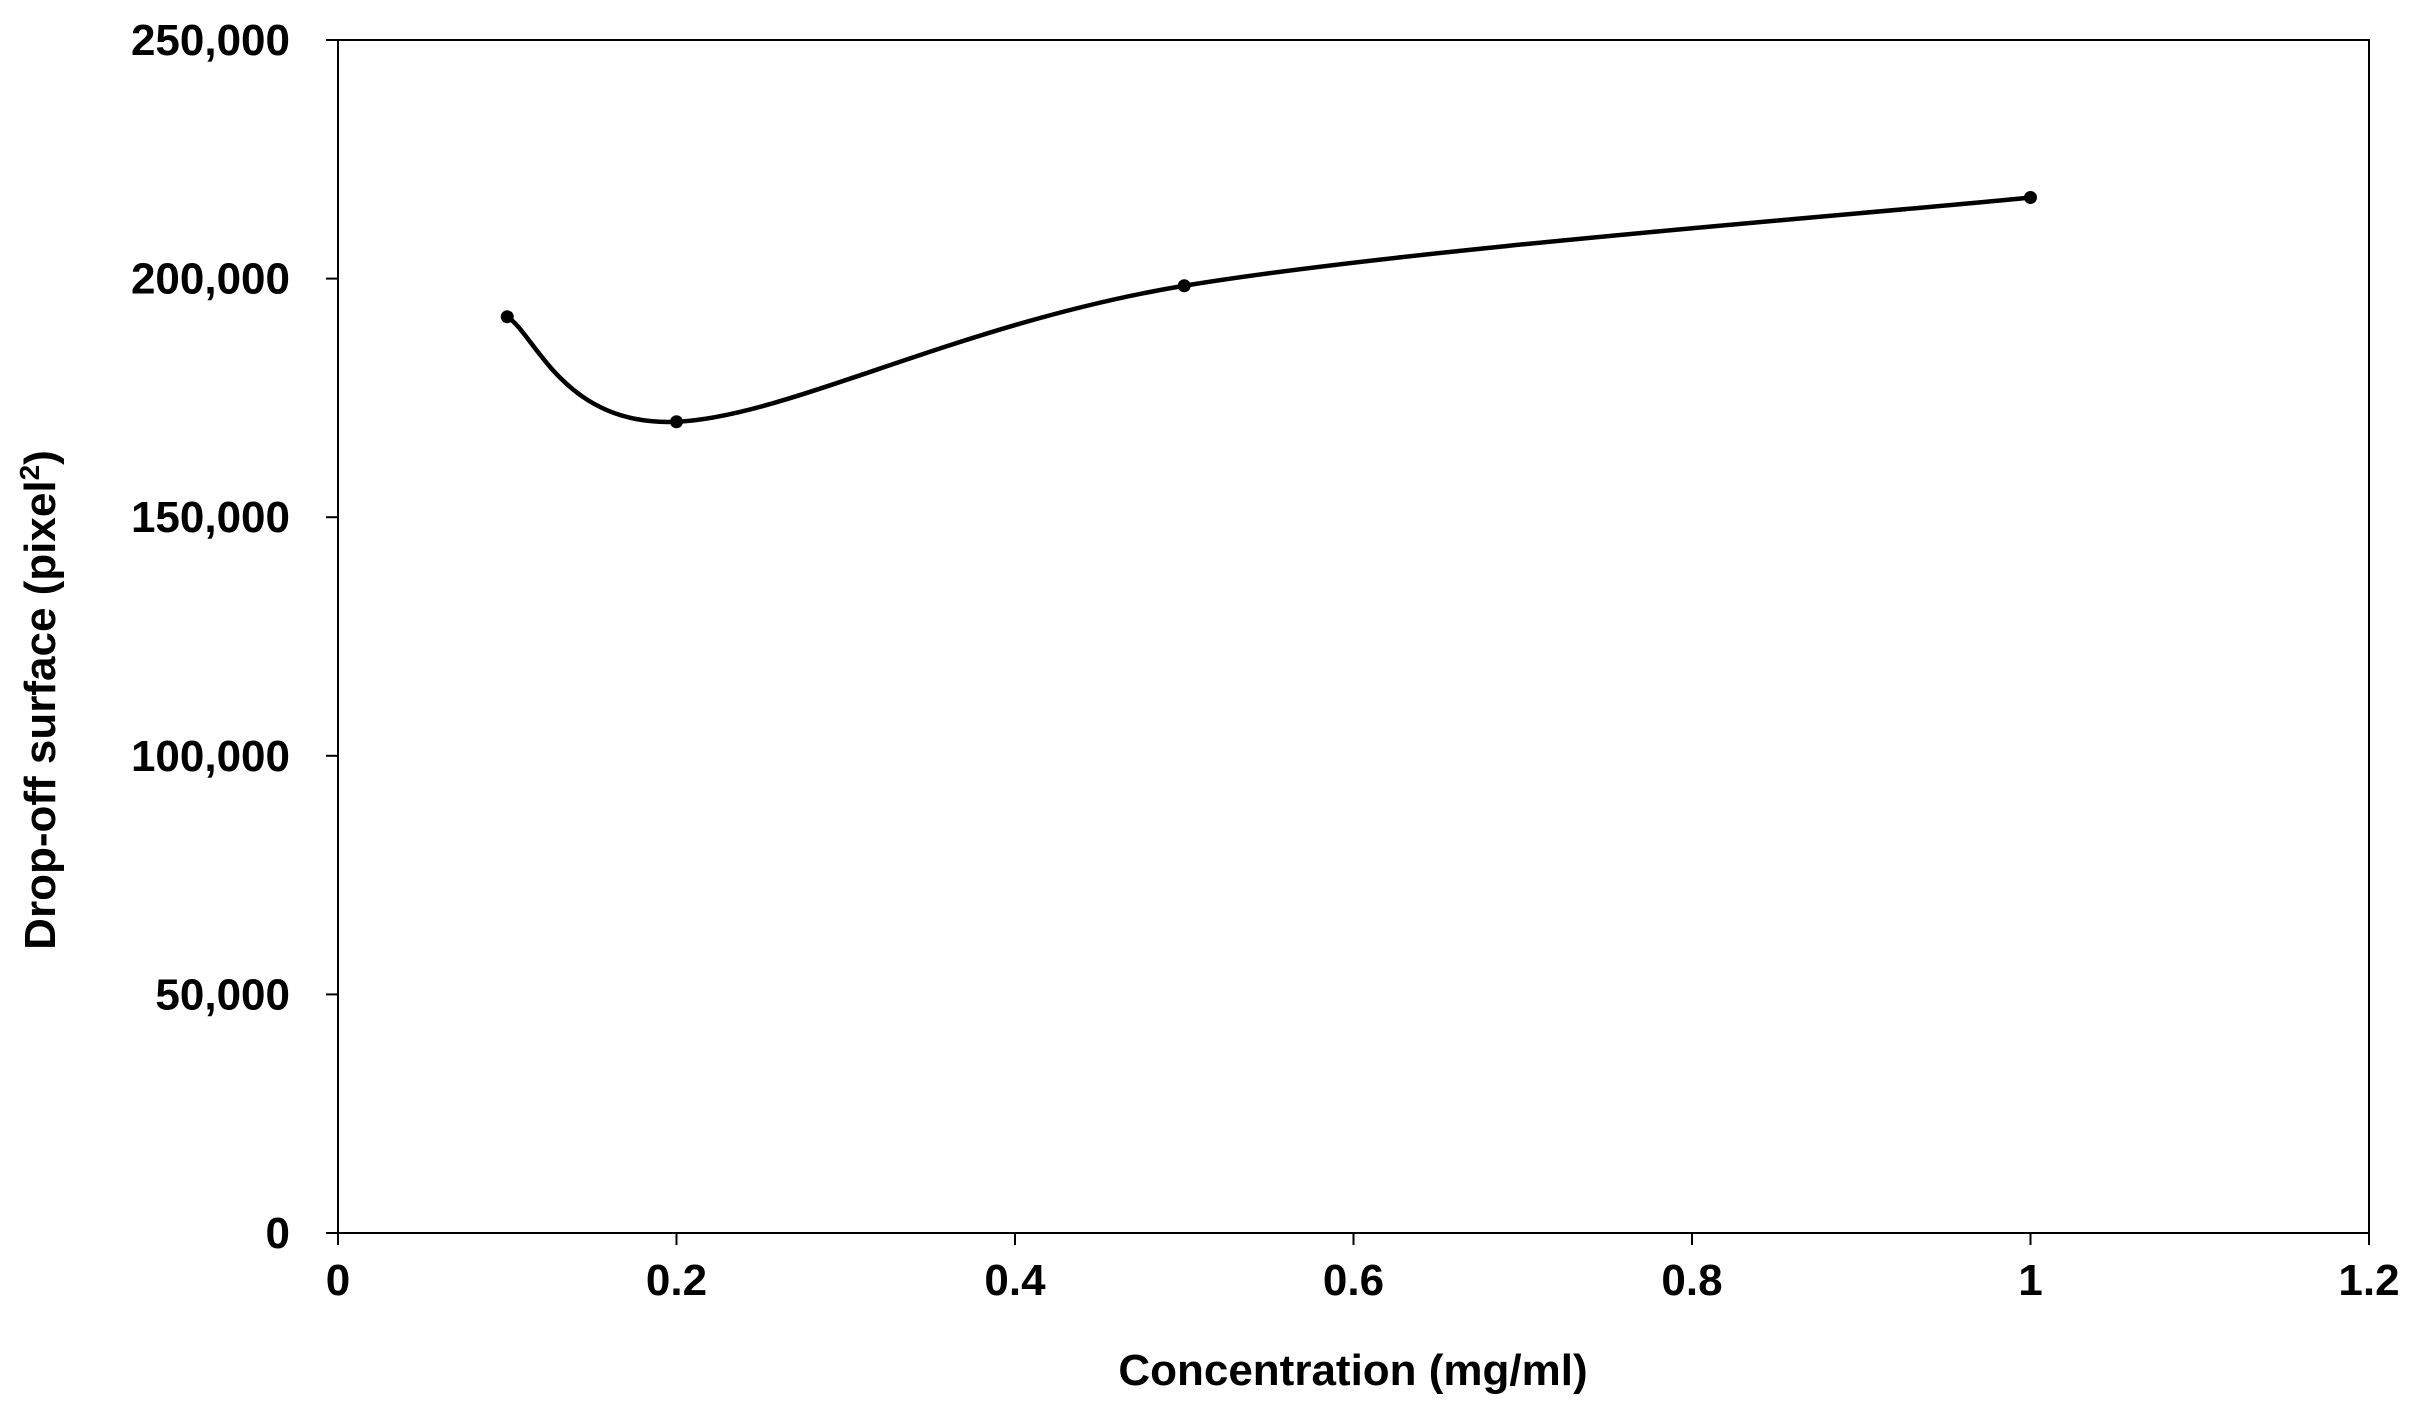 This screenshot has width=2414, height=1416. I want to click on series-line, so click(1269, 310).